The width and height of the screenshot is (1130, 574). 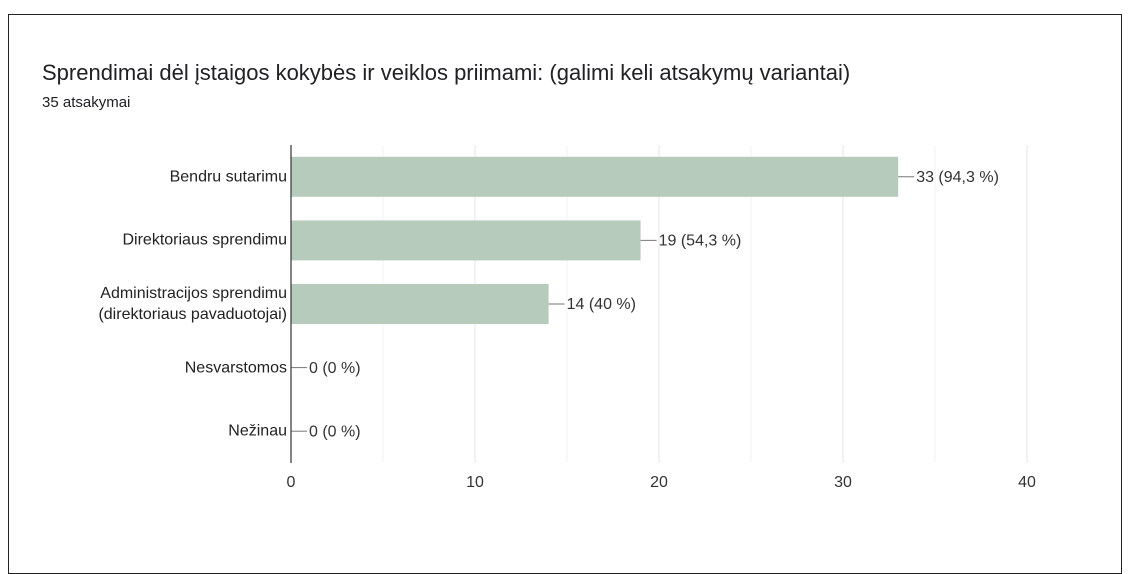 I want to click on y-tick-label: Bendru sutarimu, so click(x=228, y=177).